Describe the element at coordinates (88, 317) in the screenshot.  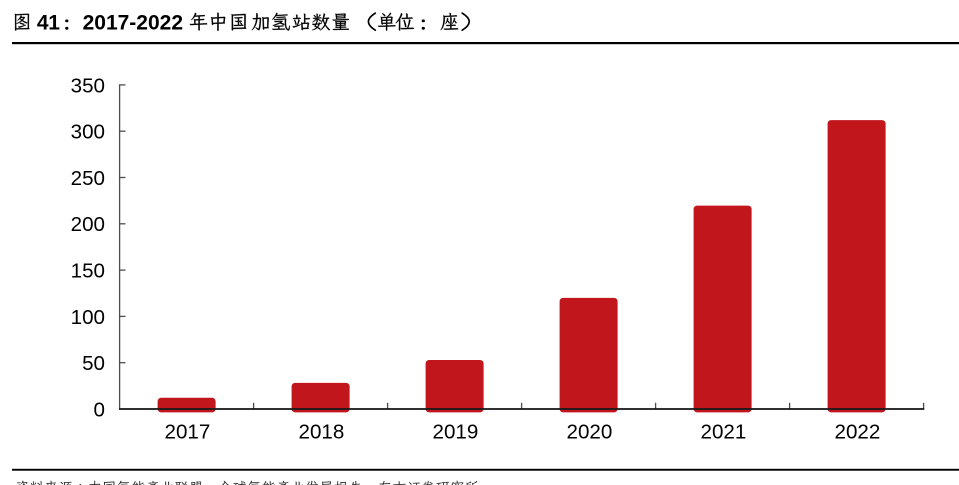
I see `svg-text: 100` at that location.